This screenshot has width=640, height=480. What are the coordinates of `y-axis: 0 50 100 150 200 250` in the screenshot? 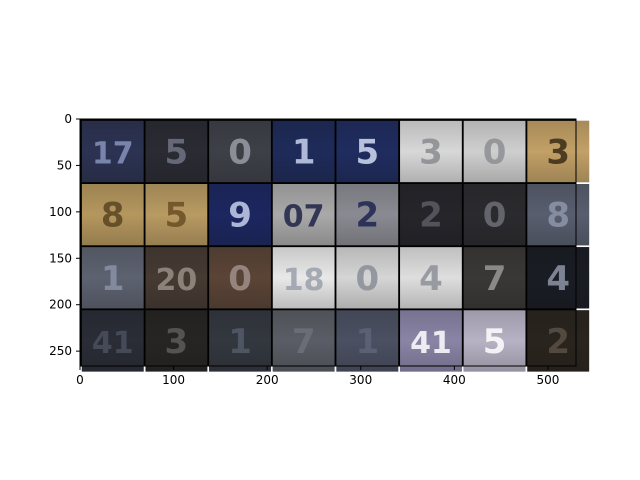 It's located at (64, 235).